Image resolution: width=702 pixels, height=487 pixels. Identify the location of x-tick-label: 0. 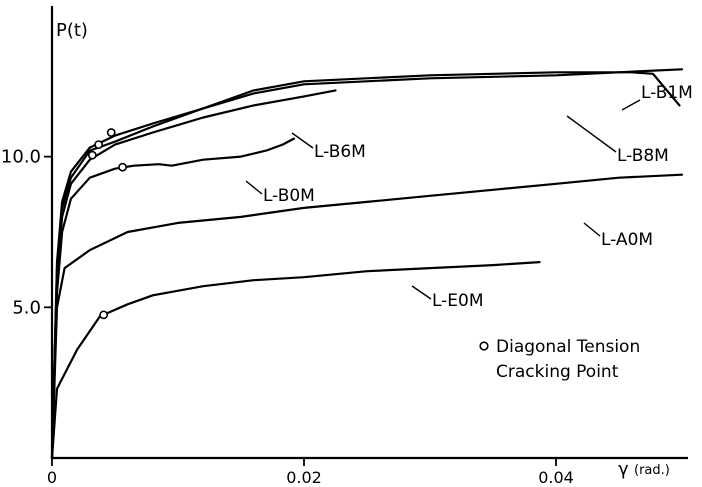
(52, 477).